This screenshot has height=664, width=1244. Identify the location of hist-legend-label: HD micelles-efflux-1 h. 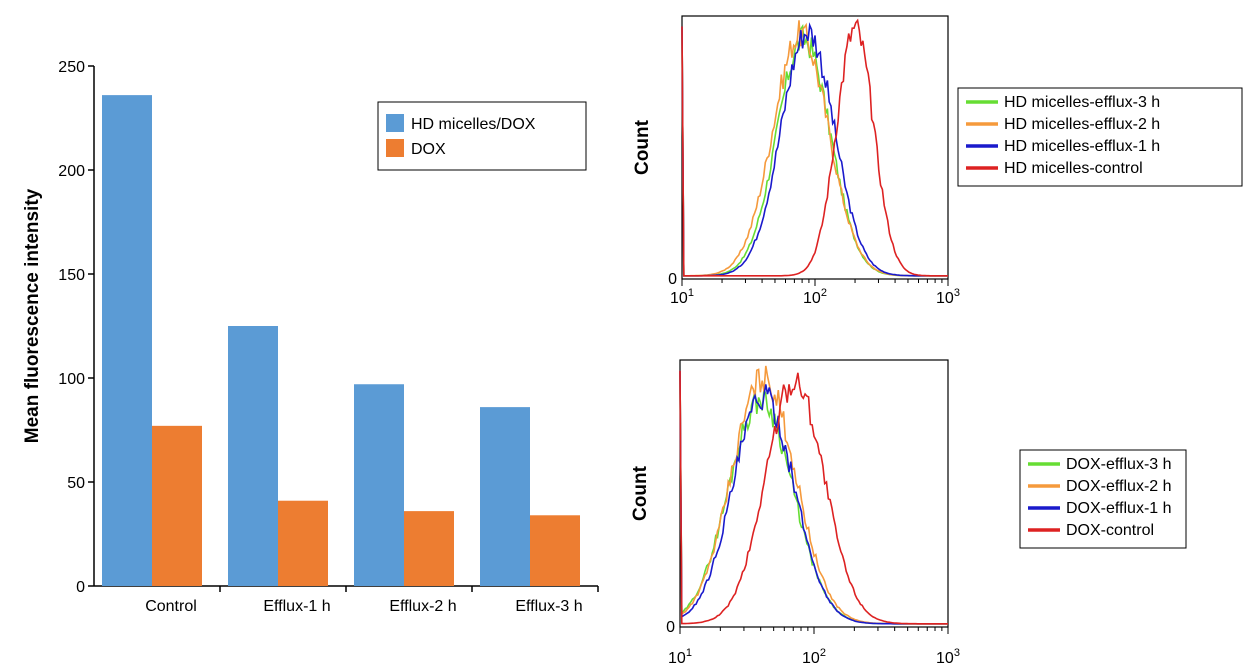
(1082, 146).